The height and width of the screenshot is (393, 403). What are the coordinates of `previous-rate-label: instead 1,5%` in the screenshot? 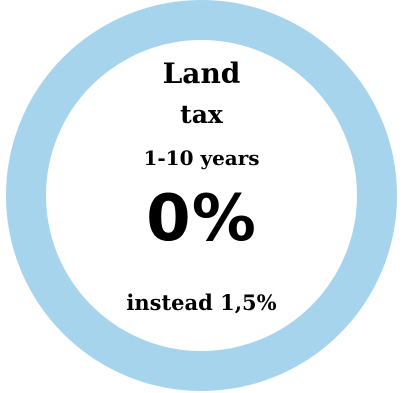 It's located at (201, 302).